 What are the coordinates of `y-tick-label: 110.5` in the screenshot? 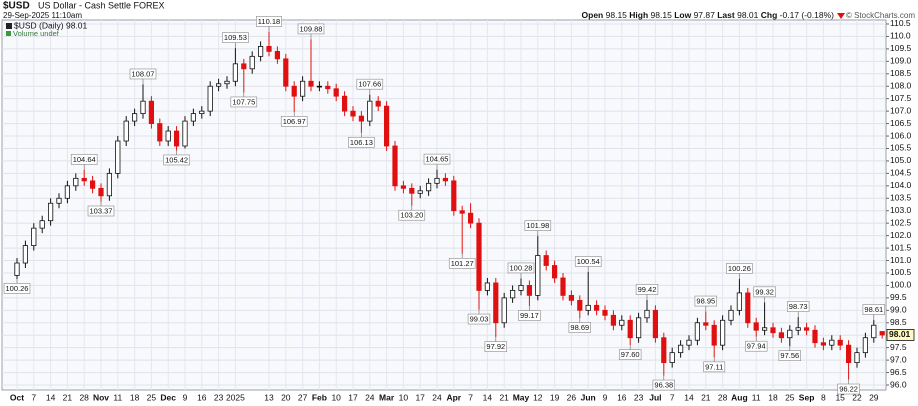 It's located at (900, 23).